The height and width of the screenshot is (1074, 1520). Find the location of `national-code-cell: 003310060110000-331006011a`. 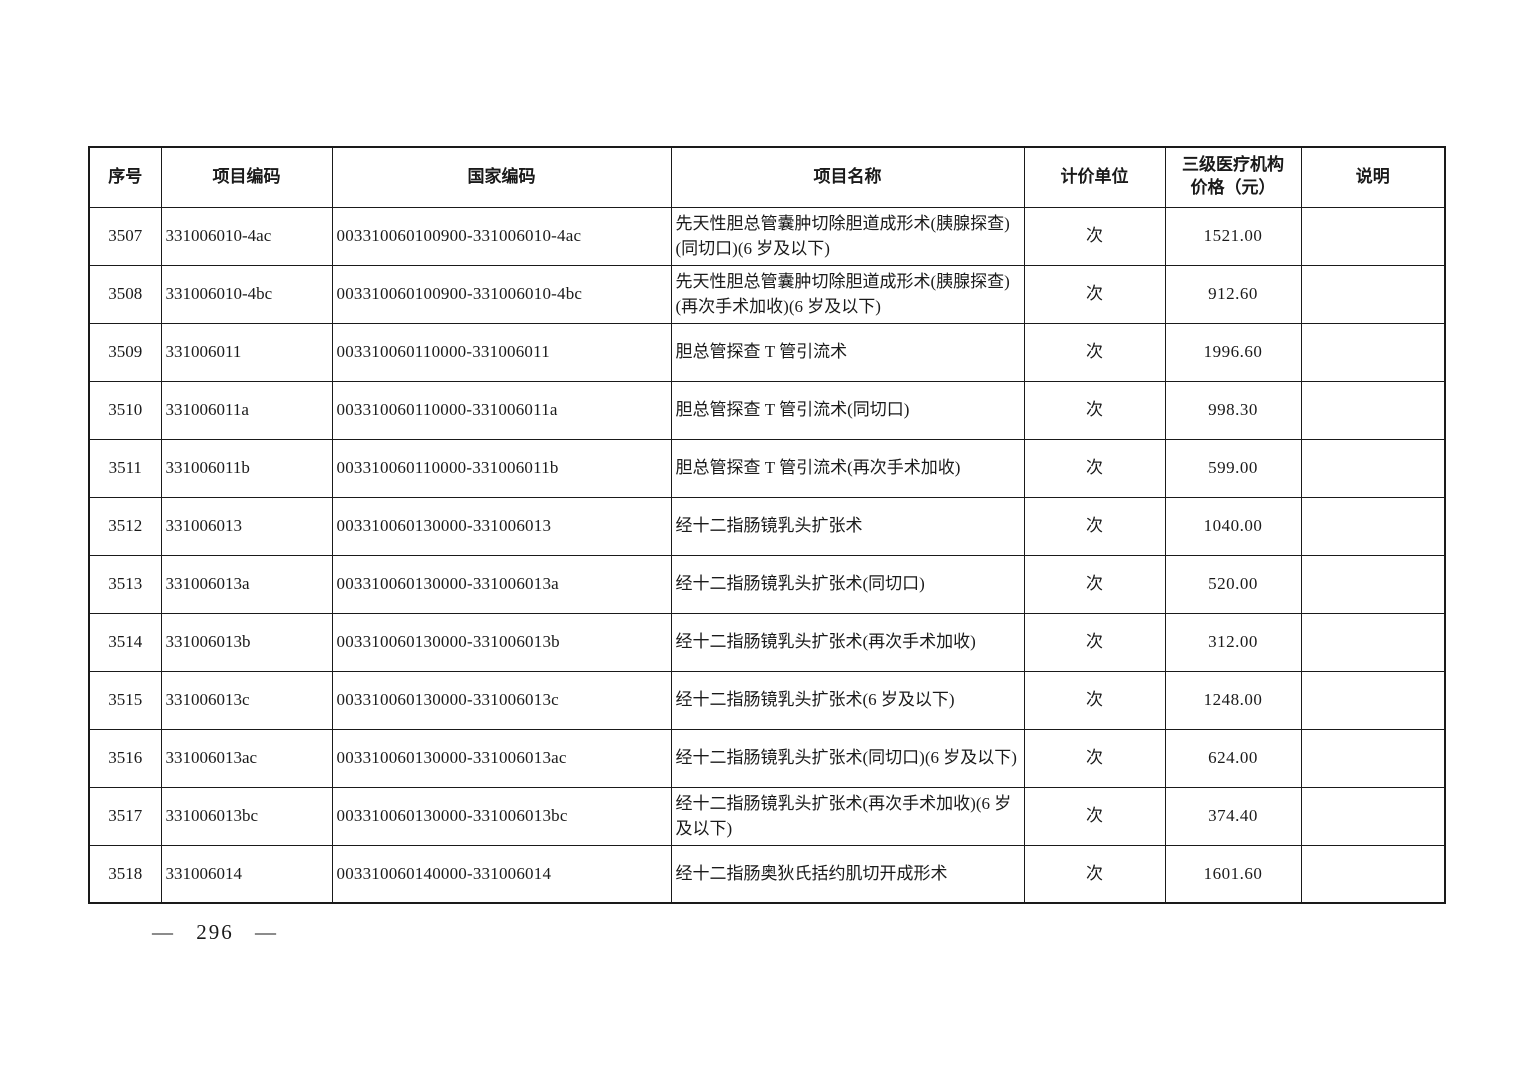

national-code-cell: 003310060110000-331006011a is located at coordinates (501, 410).